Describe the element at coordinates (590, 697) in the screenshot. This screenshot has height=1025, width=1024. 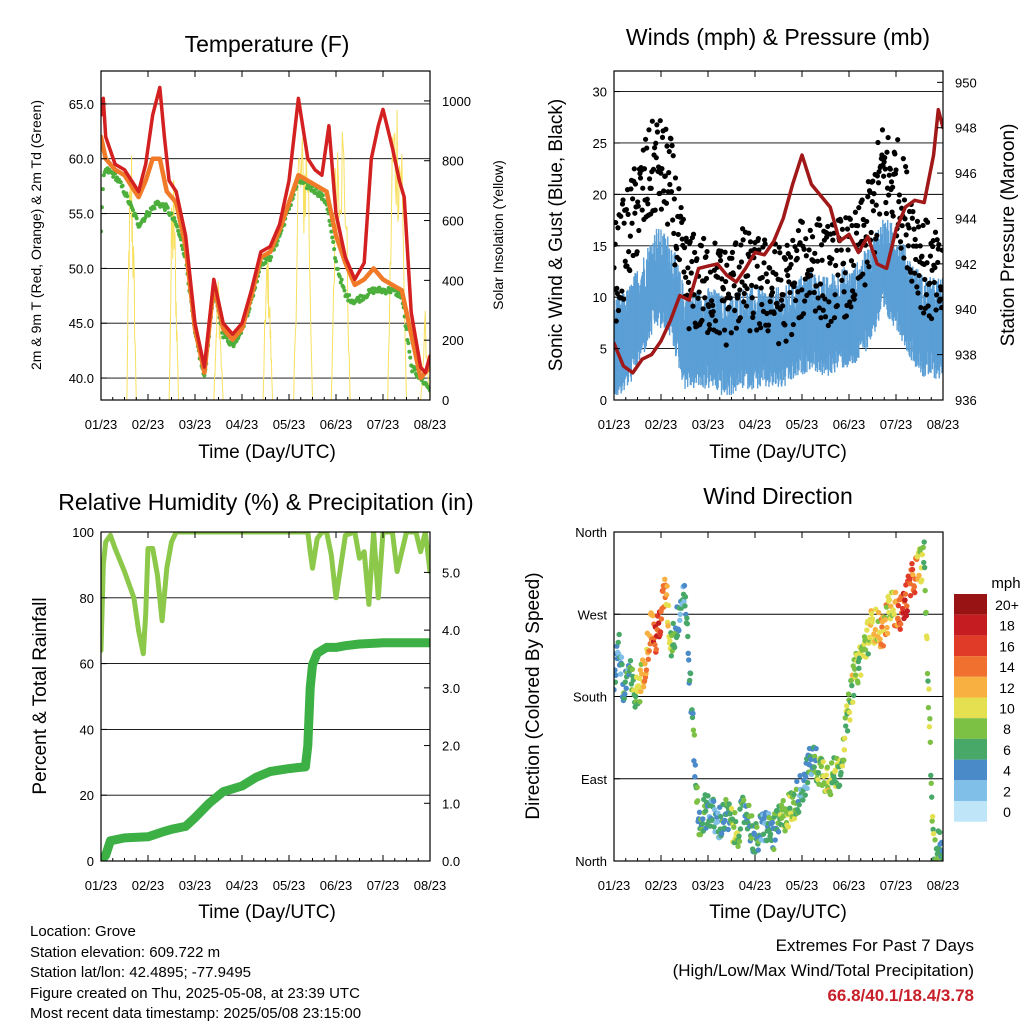
I see `direction-left-ytick-label: South` at that location.